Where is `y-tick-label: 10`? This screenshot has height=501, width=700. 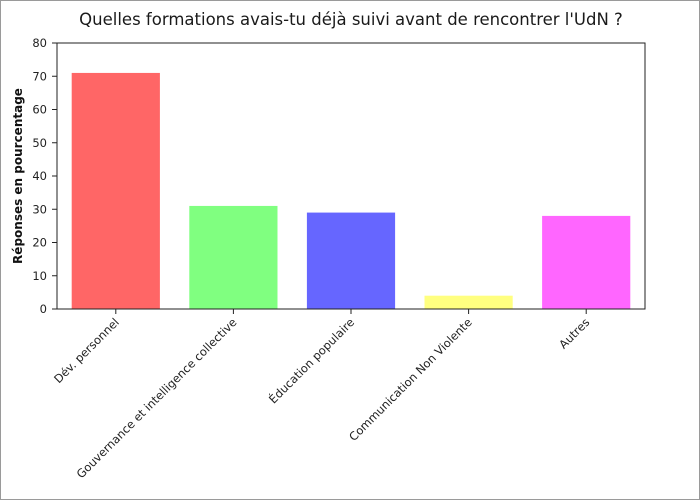 y-tick-label: 10 is located at coordinates (39, 276).